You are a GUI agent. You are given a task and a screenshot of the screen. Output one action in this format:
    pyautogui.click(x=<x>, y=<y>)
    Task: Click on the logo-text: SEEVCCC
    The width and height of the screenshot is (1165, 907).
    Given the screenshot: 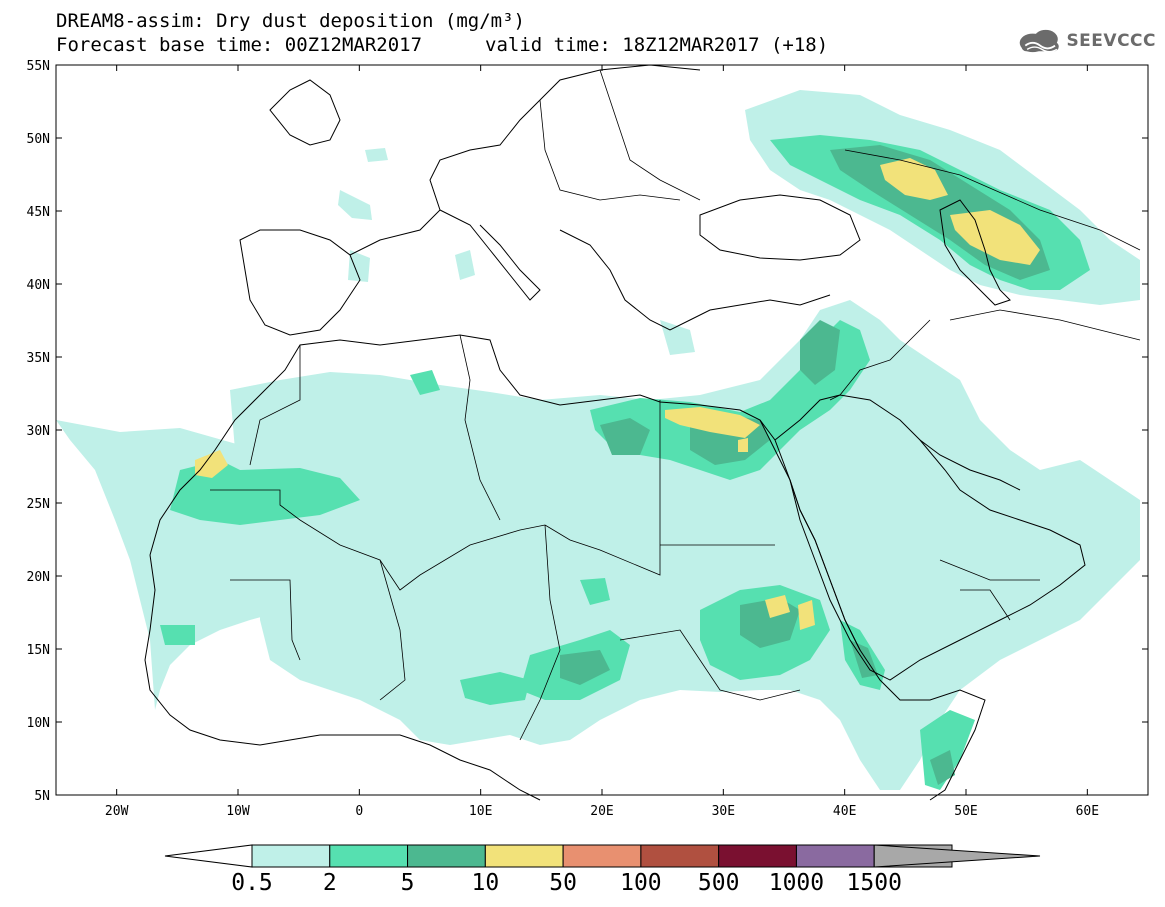 What is the action you would take?
    pyautogui.click(x=1111, y=41)
    